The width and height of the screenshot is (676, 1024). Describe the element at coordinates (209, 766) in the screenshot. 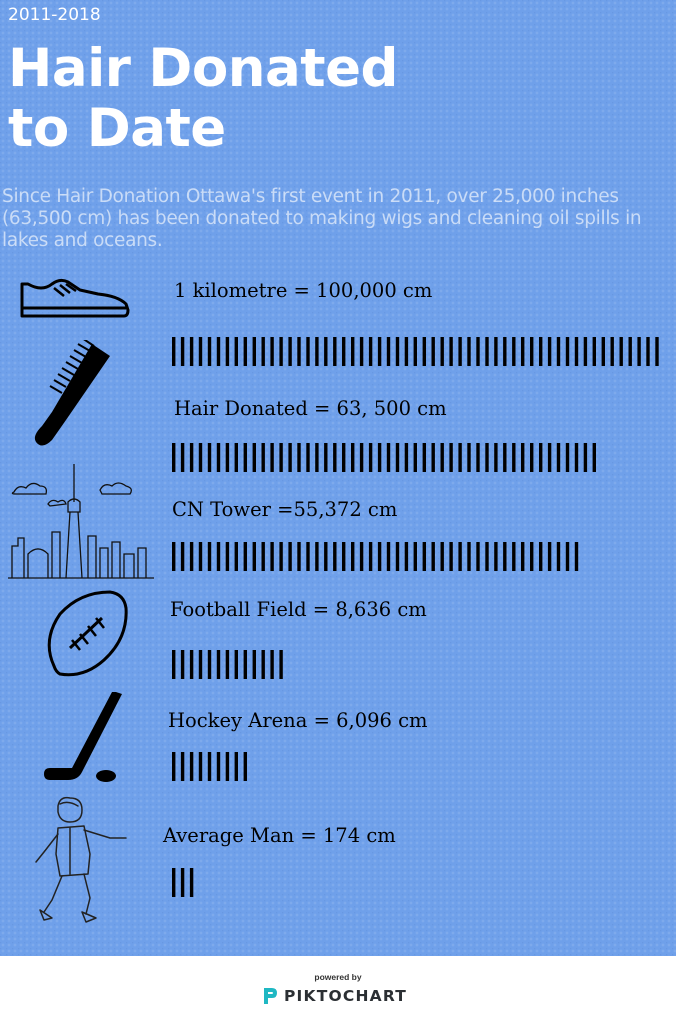

I see `bar-hockey-arena` at that location.